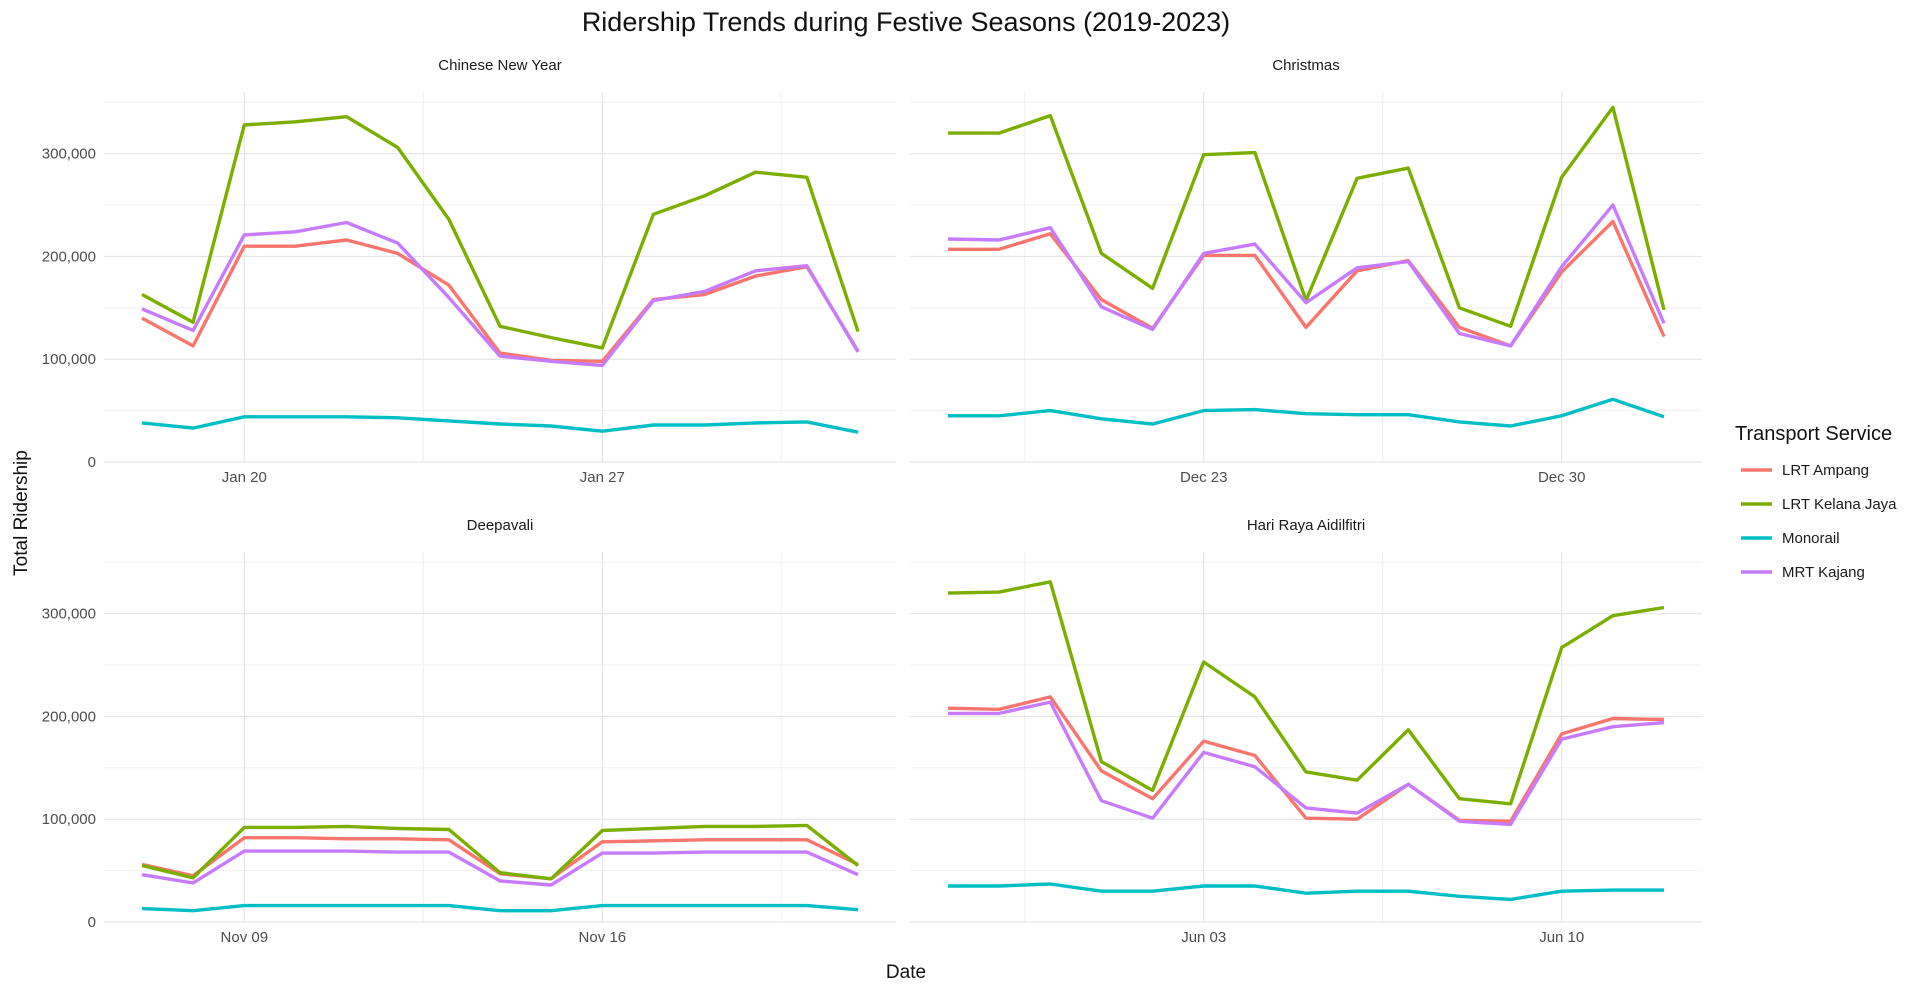  I want to click on x-tick-label: Nov 09, so click(245, 937).